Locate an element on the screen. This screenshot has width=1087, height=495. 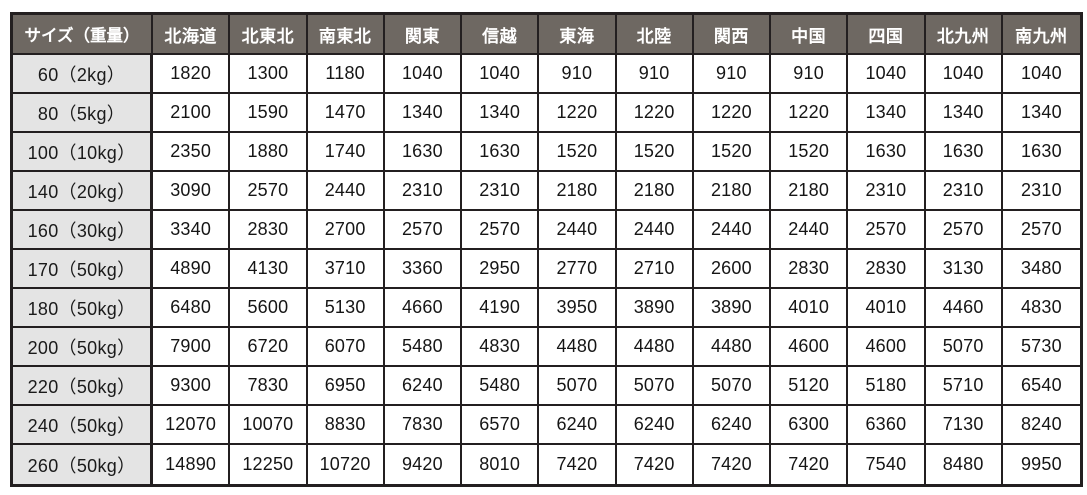
rate-cell: 4190 is located at coordinates (501, 308).